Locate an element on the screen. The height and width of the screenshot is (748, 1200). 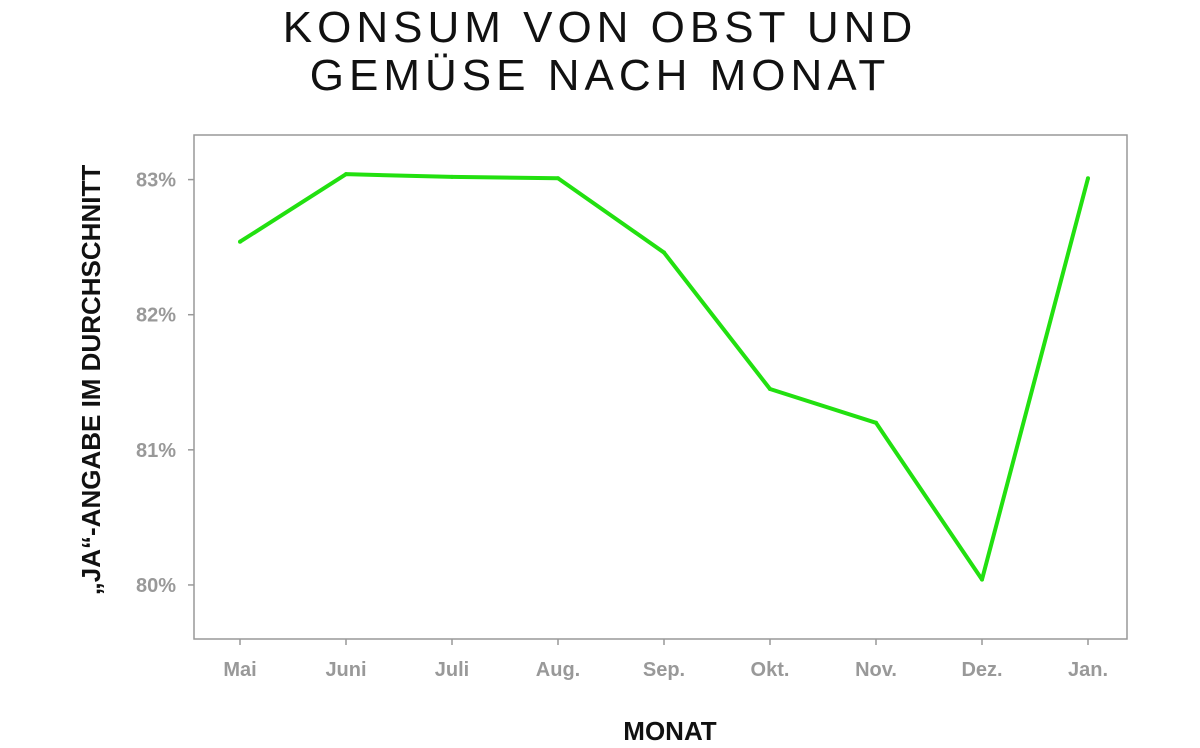
chart-title: KONSUM VON OBST UND GEMÜSE NACH MONAT is located at coordinates (600, 52).